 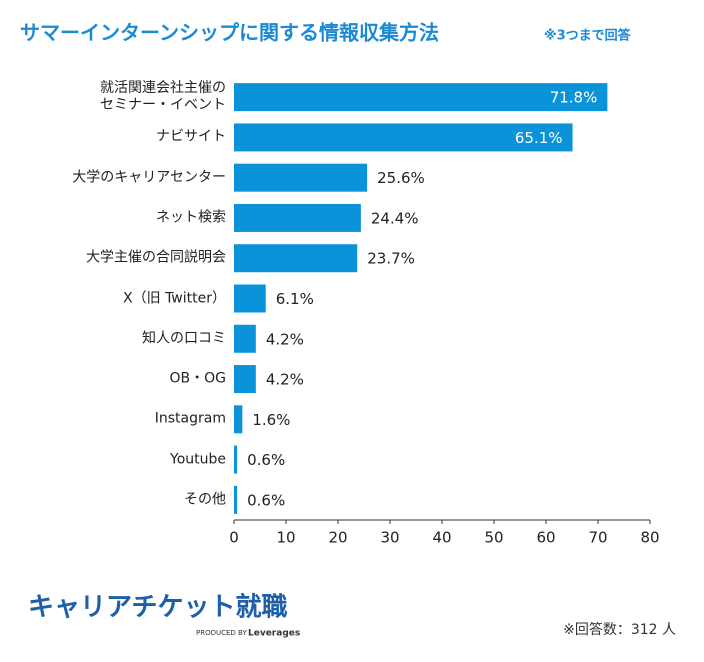 What do you see at coordinates (391, 259) in the screenshot?
I see `value-label: 23.7%` at bounding box center [391, 259].